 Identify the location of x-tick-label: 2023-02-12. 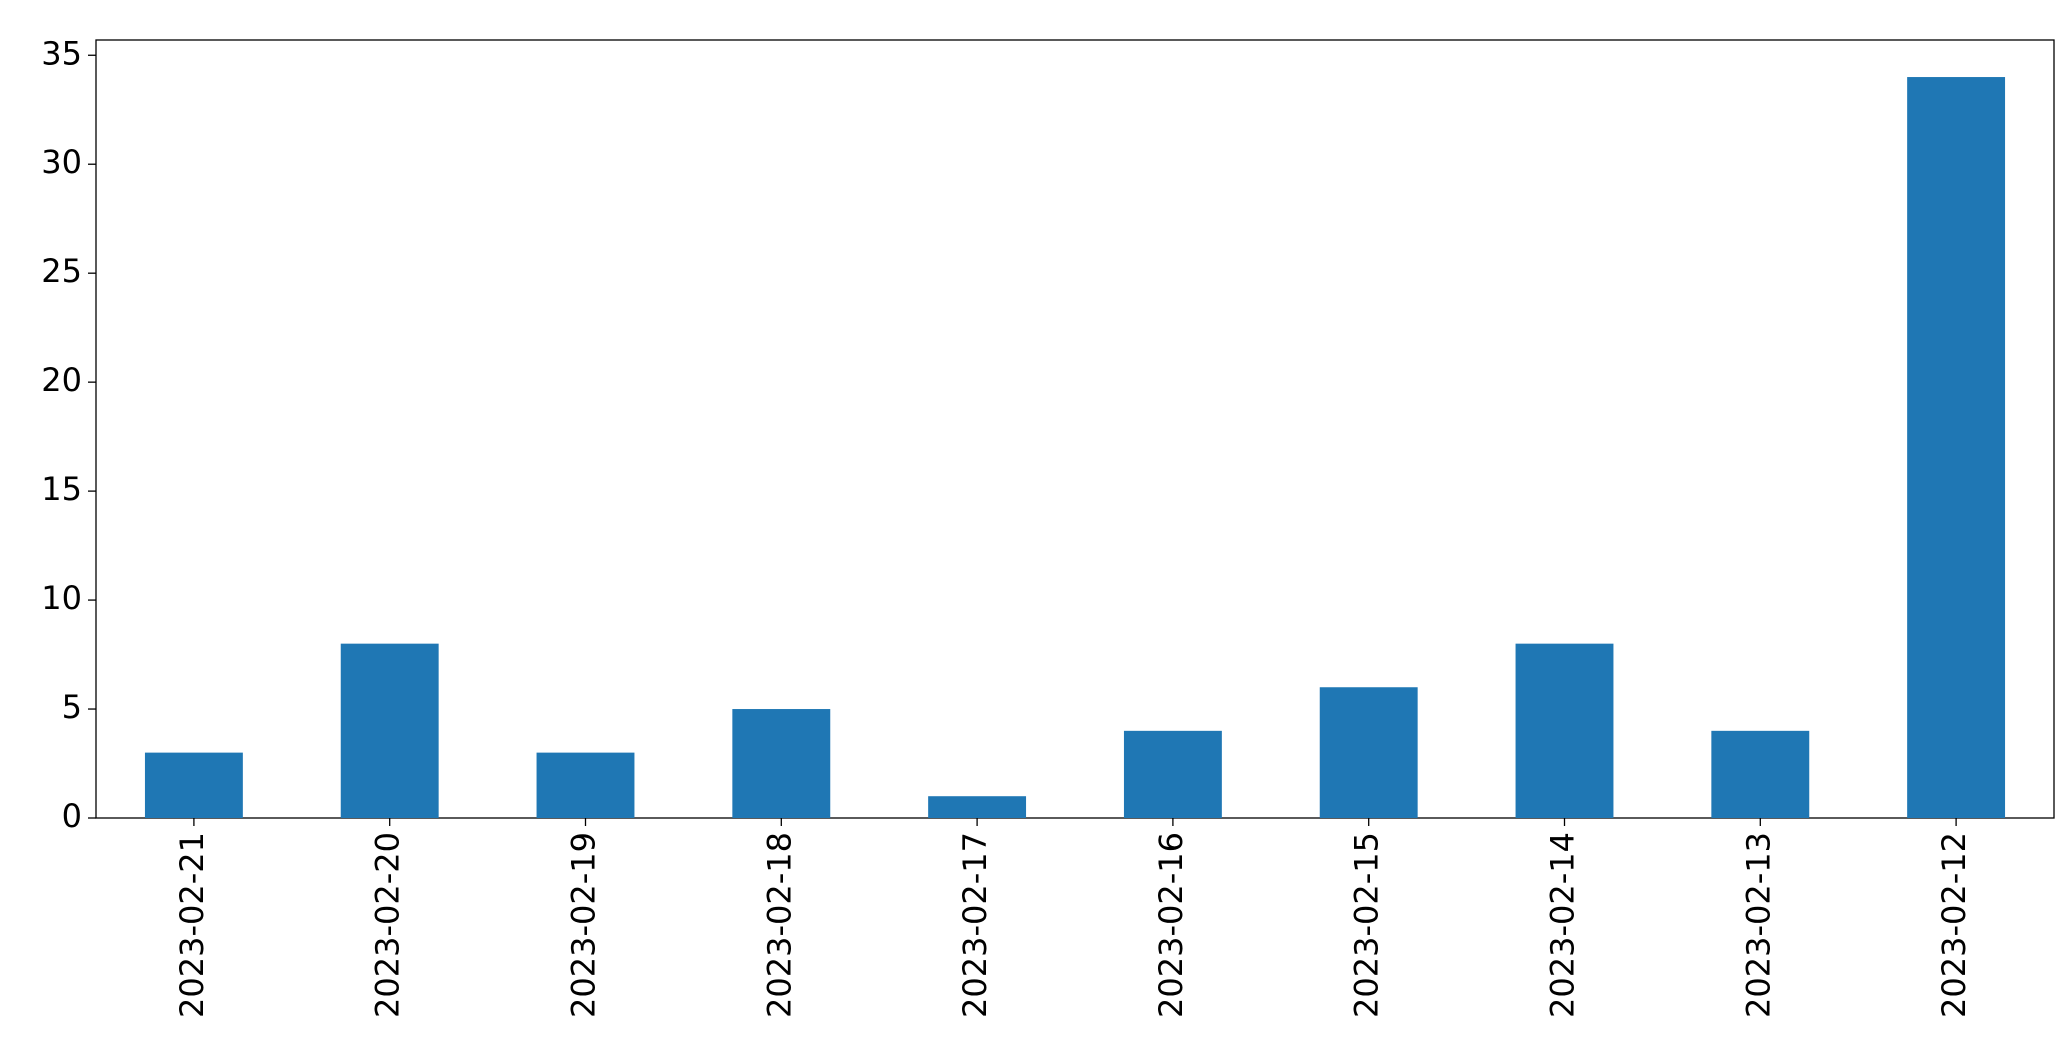
(1954, 925).